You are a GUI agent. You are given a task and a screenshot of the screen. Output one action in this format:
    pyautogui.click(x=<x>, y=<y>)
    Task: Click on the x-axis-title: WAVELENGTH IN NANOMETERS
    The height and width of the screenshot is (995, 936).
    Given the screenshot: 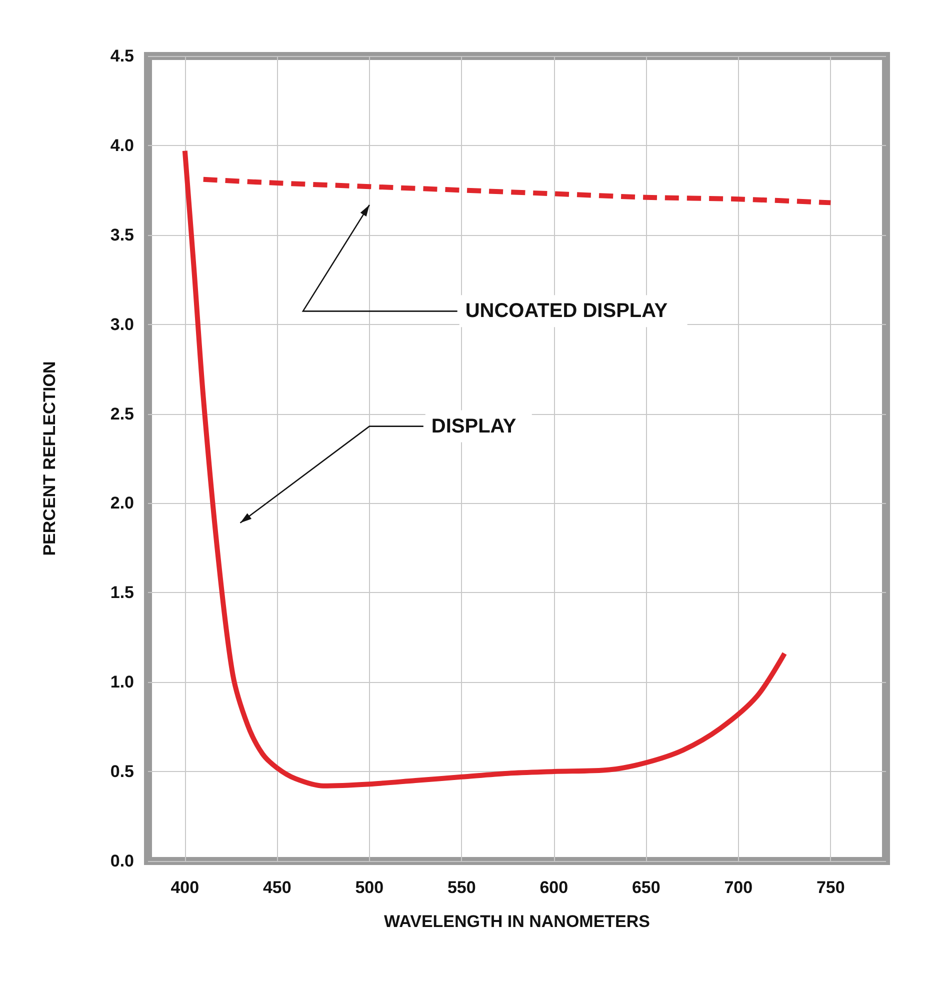 What is the action you would take?
    pyautogui.click(x=517, y=921)
    